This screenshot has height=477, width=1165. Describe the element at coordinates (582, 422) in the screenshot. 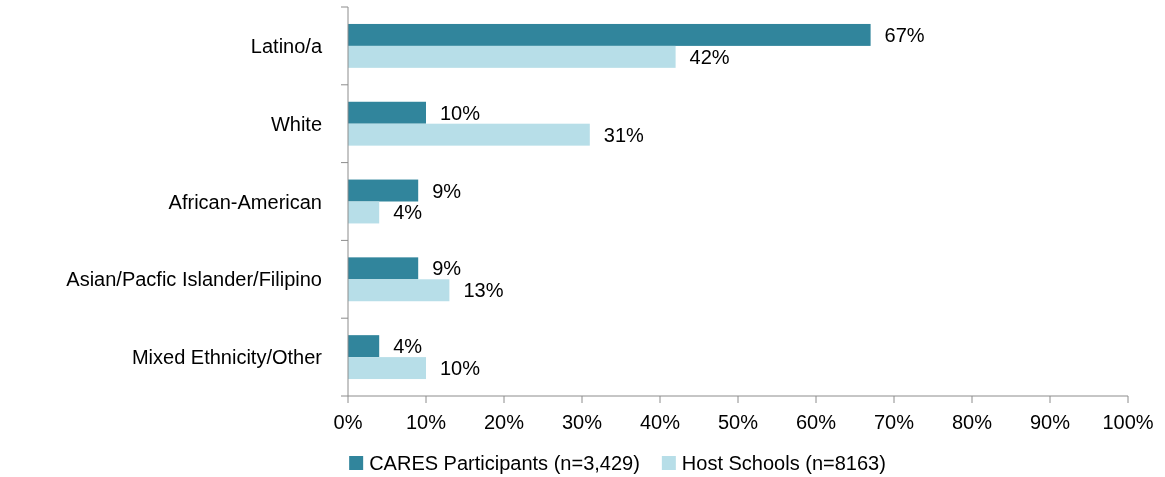

I see `x-tick-label: 30%` at that location.